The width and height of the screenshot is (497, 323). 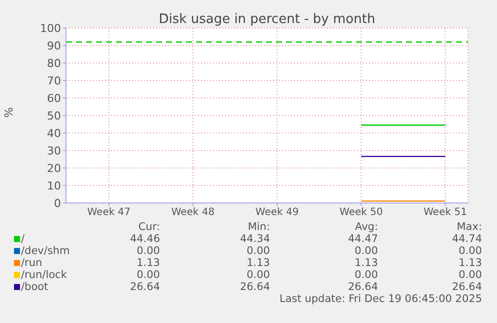 I want to click on chart-title: Disk usage in percent - by month, so click(x=267, y=19).